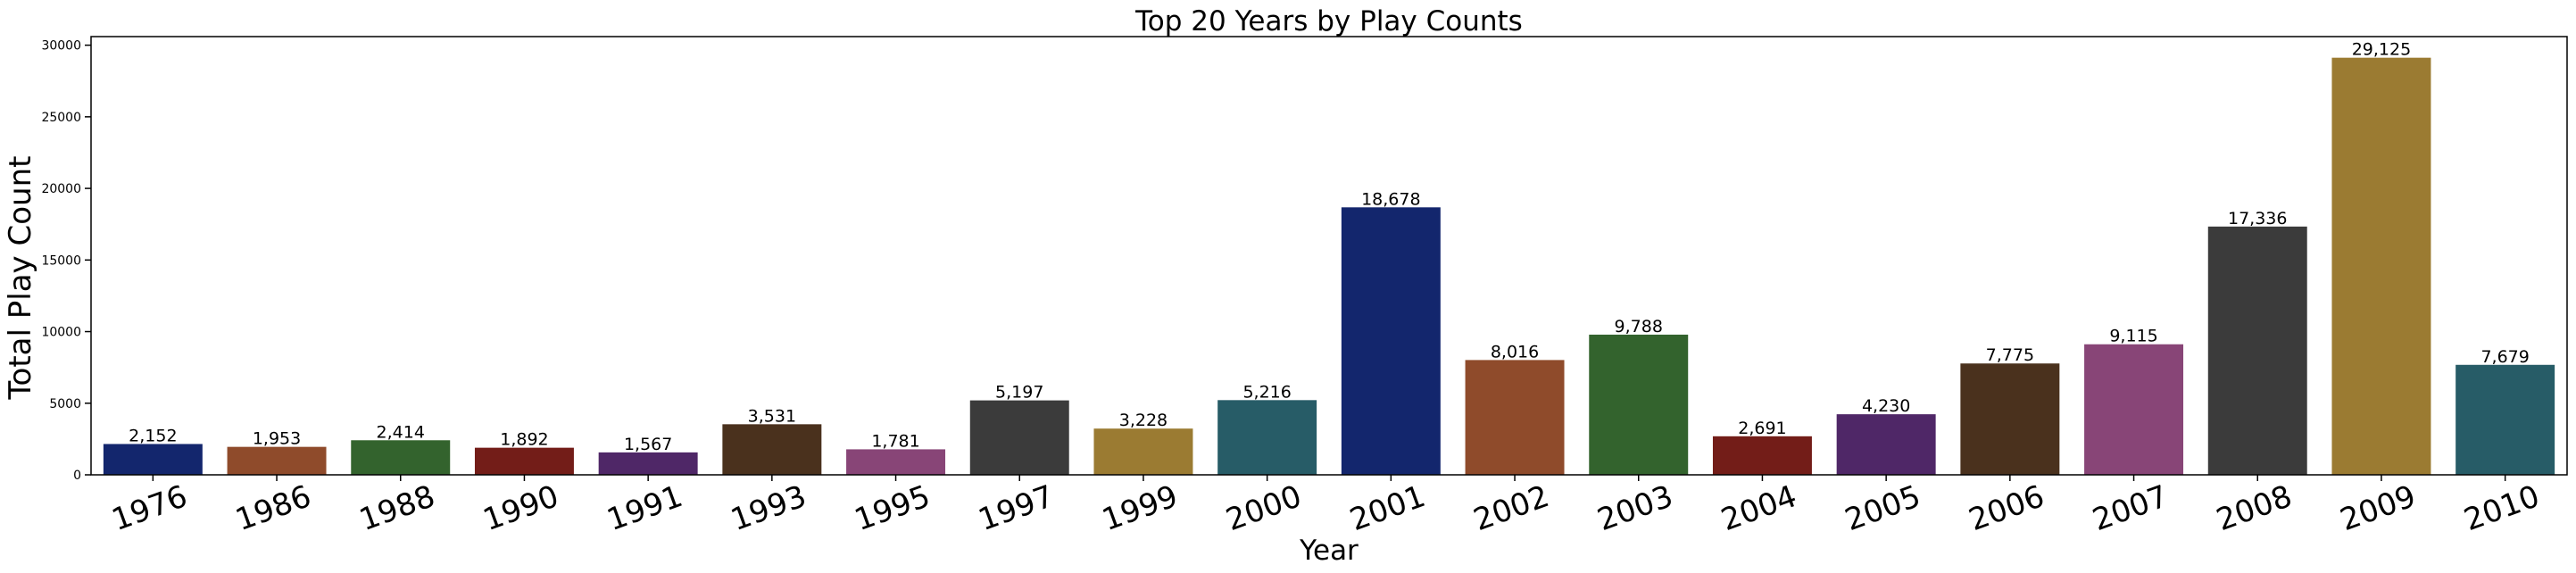 The width and height of the screenshot is (2576, 573). Describe the element at coordinates (2505, 357) in the screenshot. I see `data-label-2010: 7,679` at that location.